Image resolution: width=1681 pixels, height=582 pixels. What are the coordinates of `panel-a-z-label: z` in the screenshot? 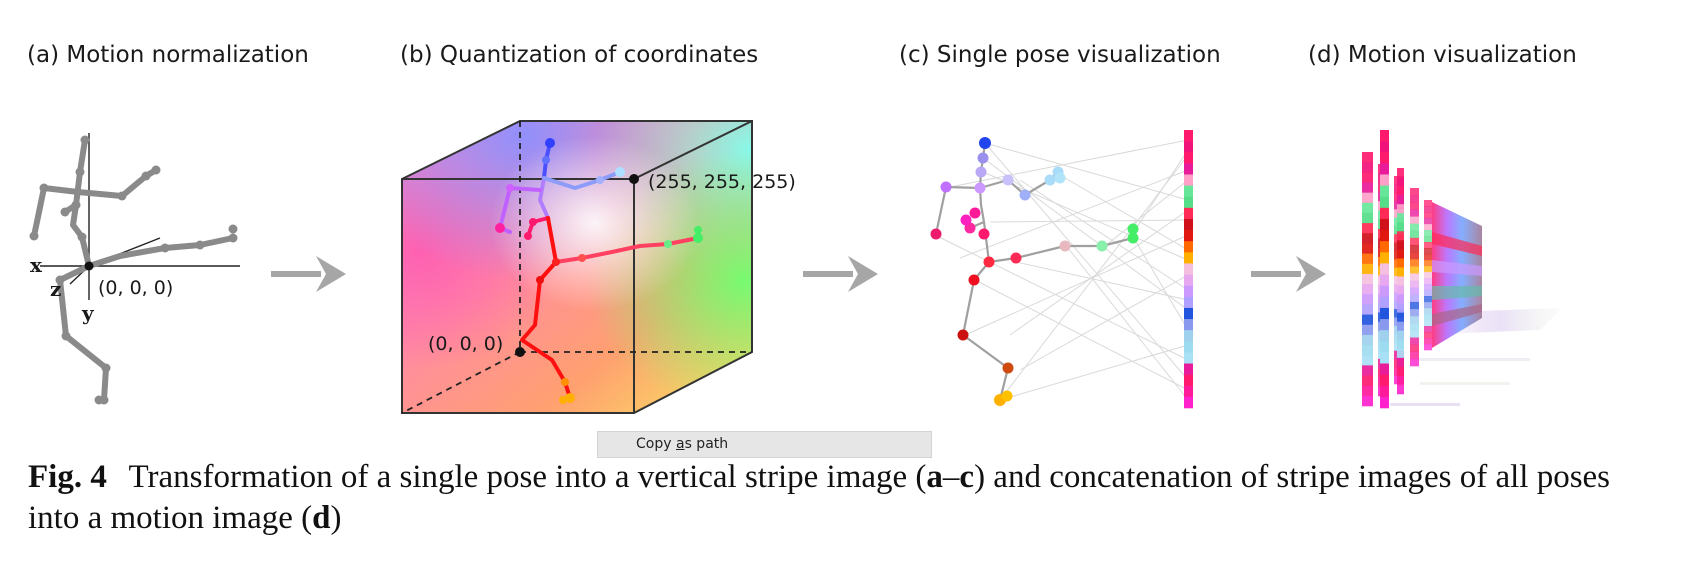 It's located at (55, 289).